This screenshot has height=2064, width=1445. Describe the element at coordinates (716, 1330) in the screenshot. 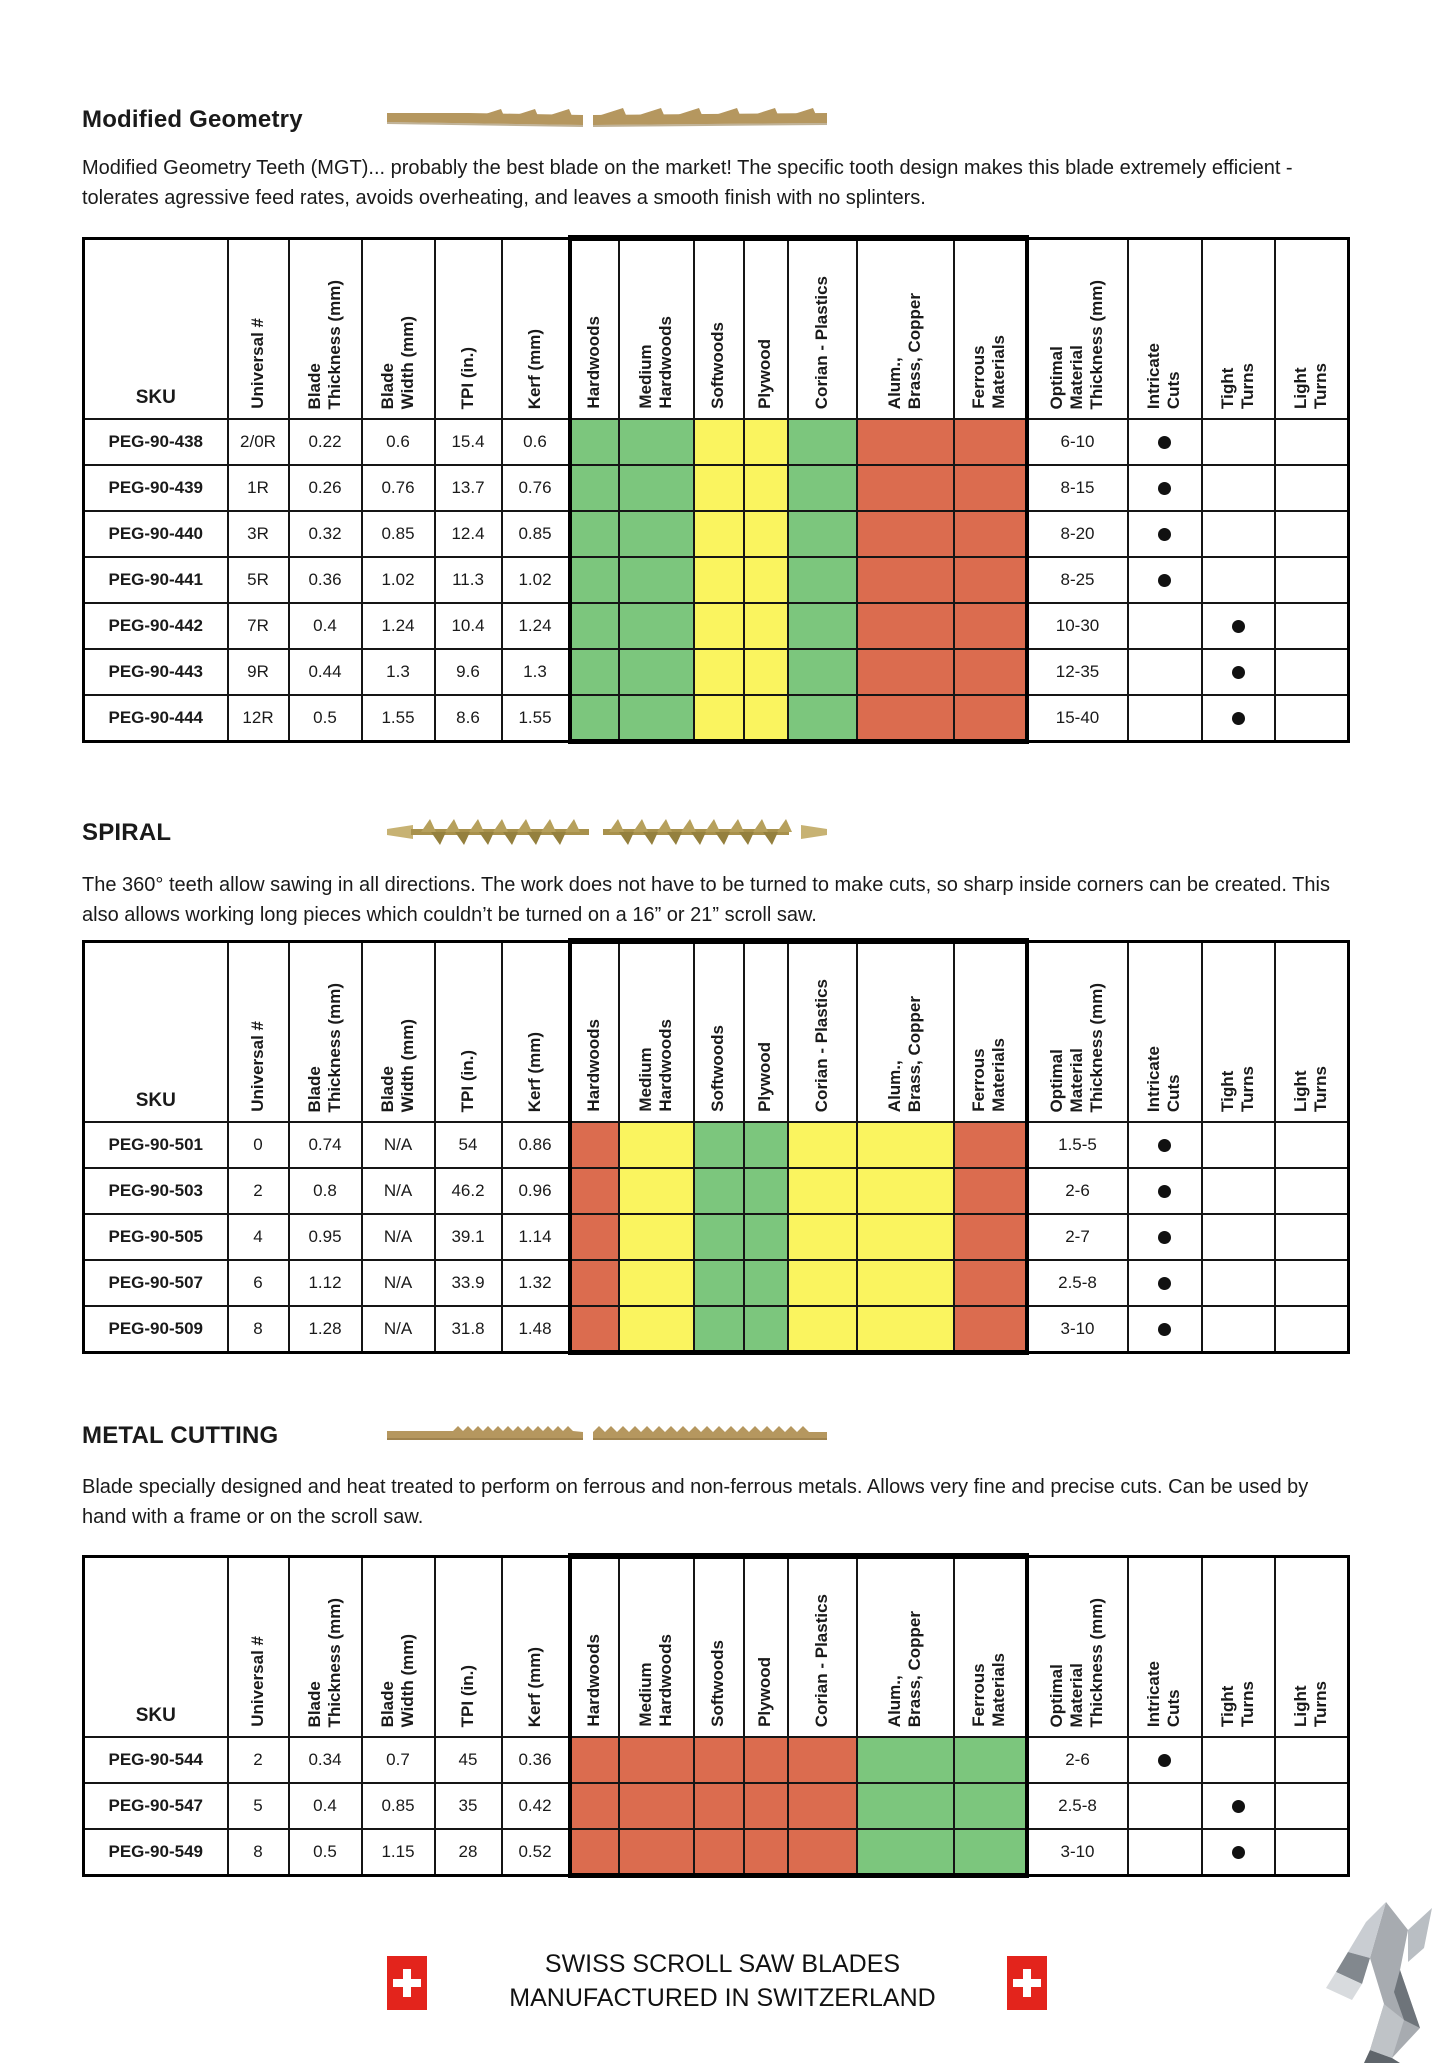

I see `table-row: PEG-90-509 8 1.28 N/A 31.8 1.48 3-10` at that location.